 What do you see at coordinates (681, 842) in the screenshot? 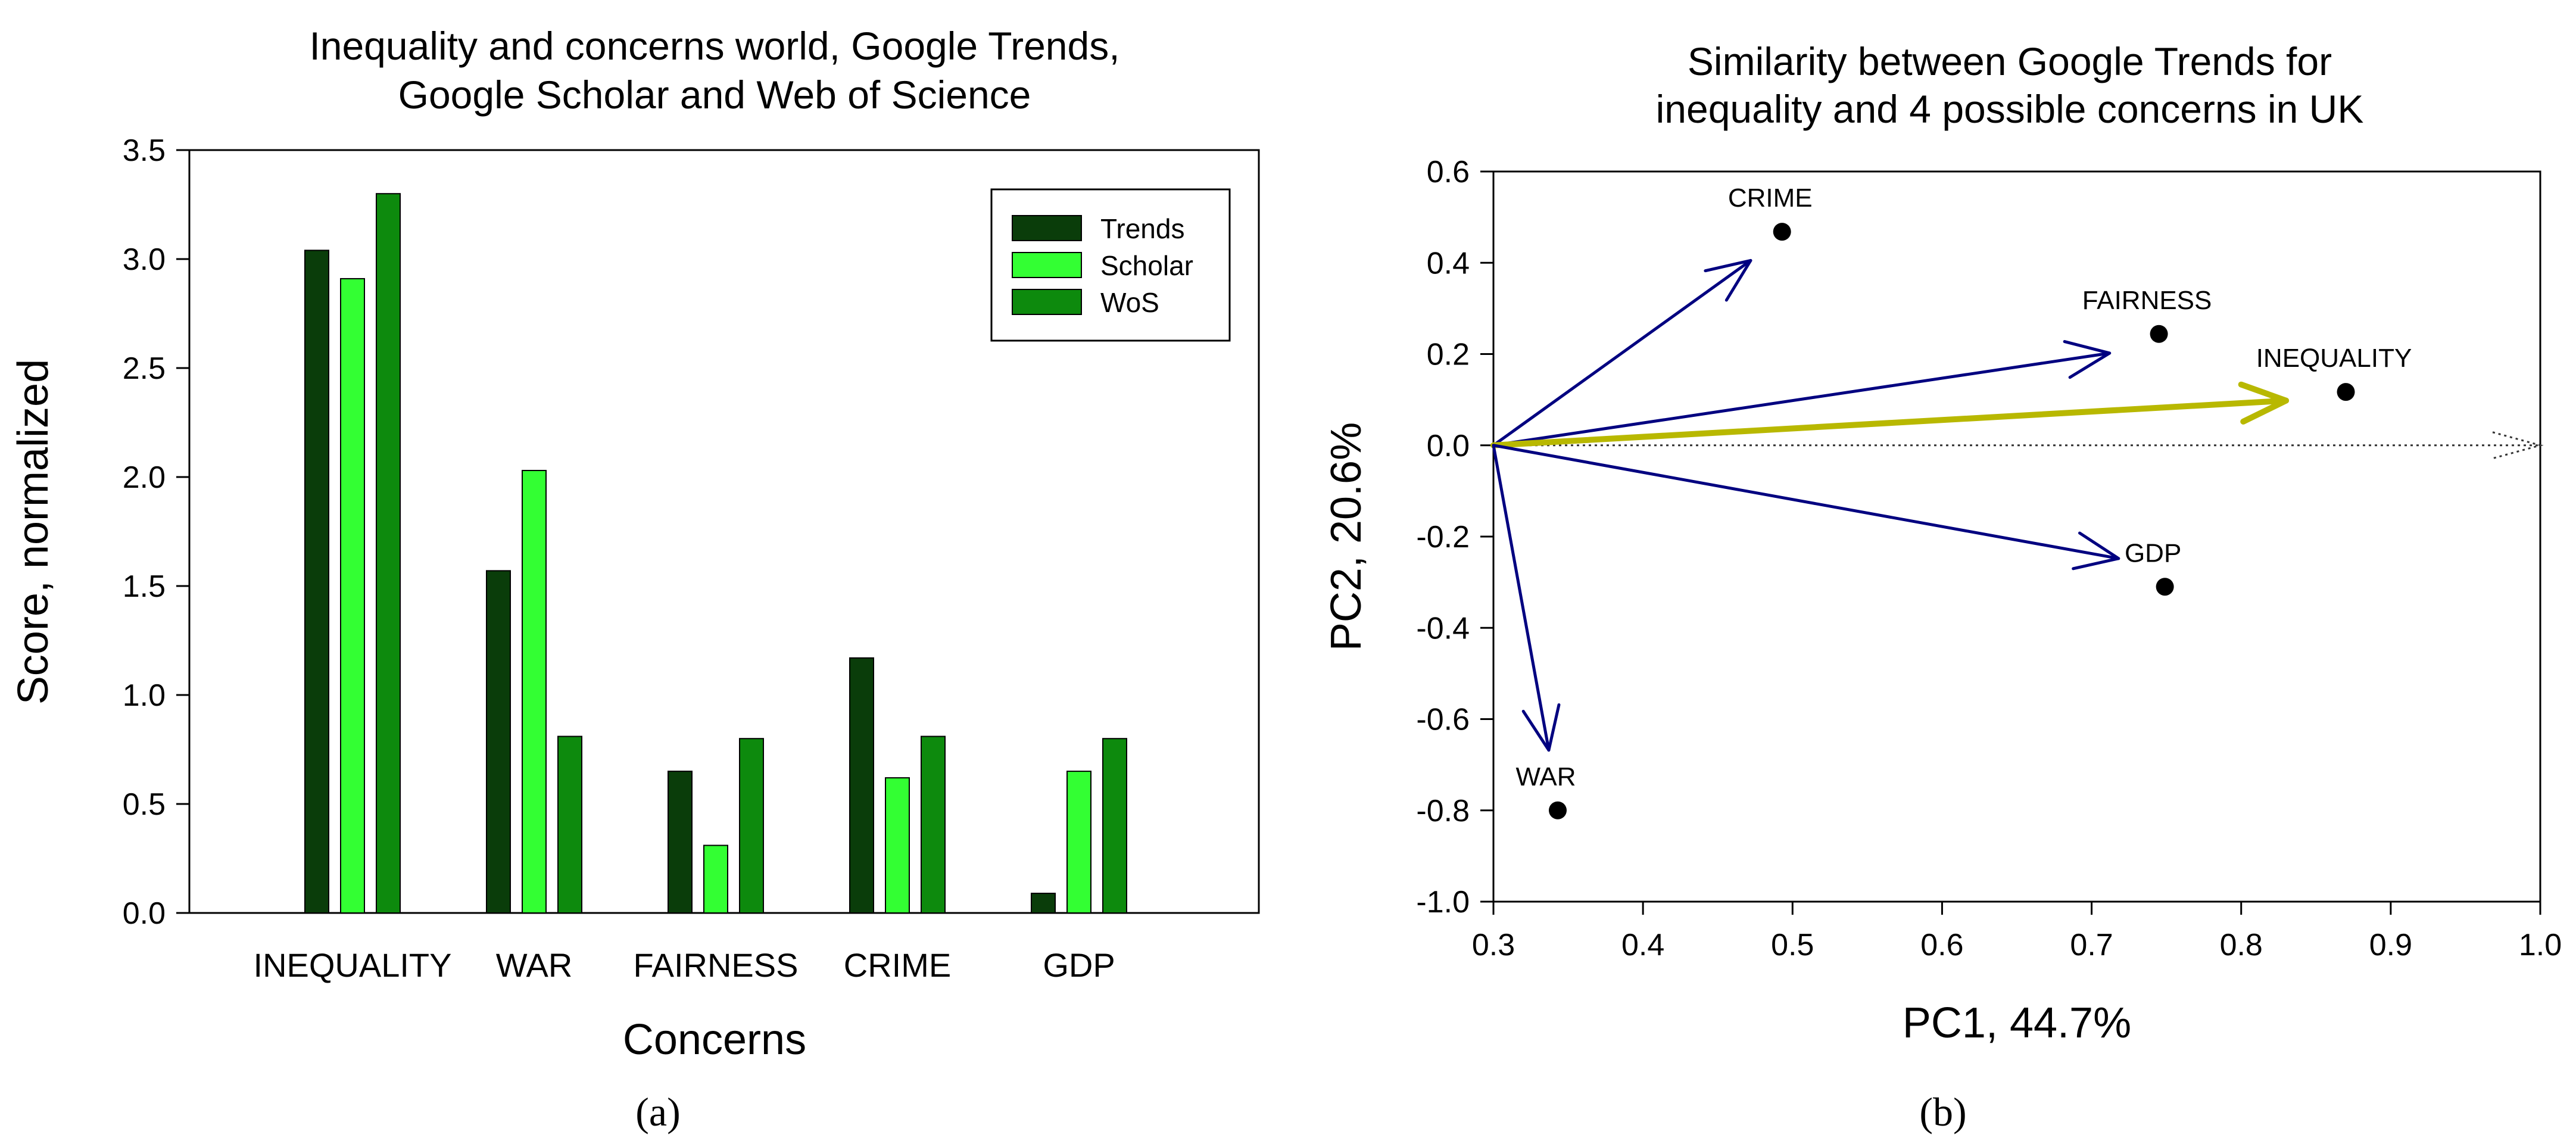
I see `bar-trends-fairness` at bounding box center [681, 842].